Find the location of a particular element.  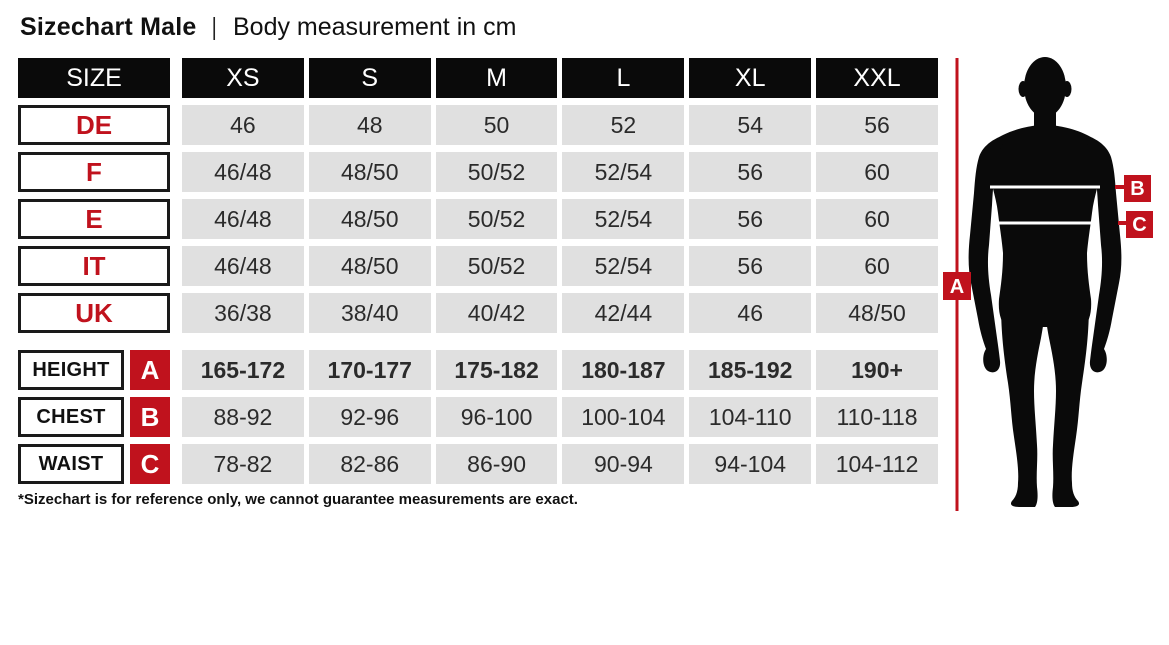

figure-marker-letter-a: A is located at coordinates (957, 287).